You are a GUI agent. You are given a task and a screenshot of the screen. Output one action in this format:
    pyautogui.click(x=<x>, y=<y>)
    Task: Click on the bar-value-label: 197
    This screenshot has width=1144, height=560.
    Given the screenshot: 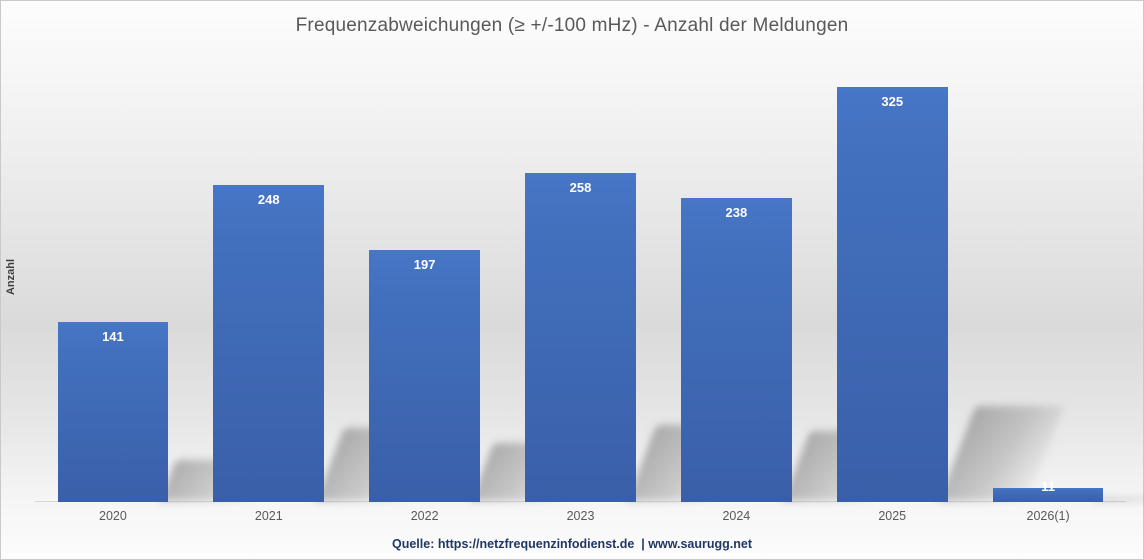 What is the action you would take?
    pyautogui.click(x=424, y=264)
    